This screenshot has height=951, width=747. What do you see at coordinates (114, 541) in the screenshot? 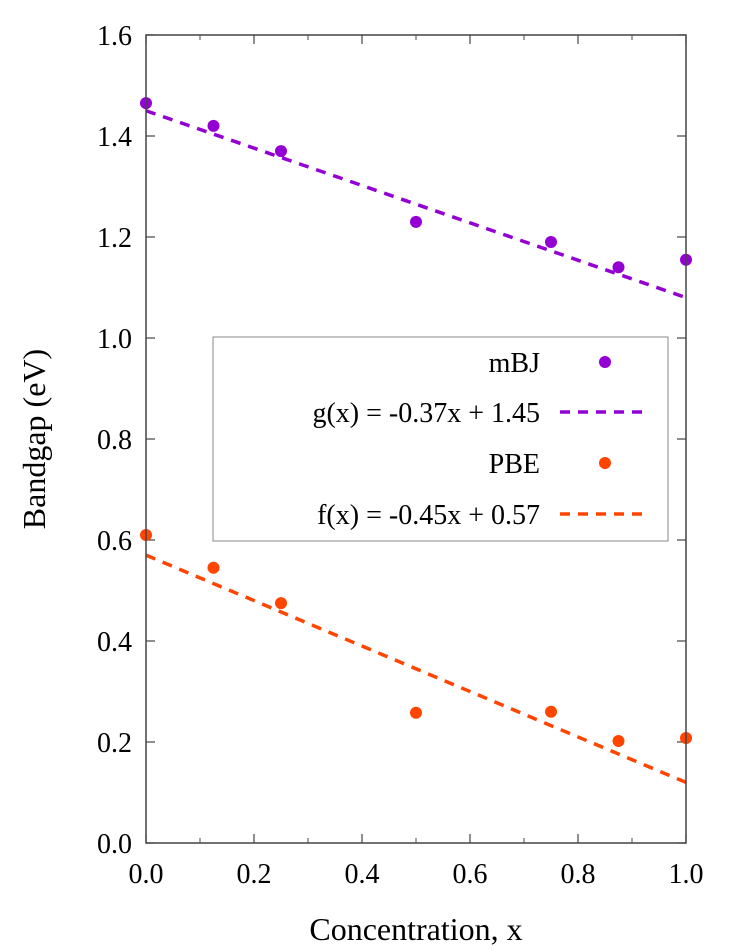
I see `y-tick-label: 0.6` at bounding box center [114, 541].